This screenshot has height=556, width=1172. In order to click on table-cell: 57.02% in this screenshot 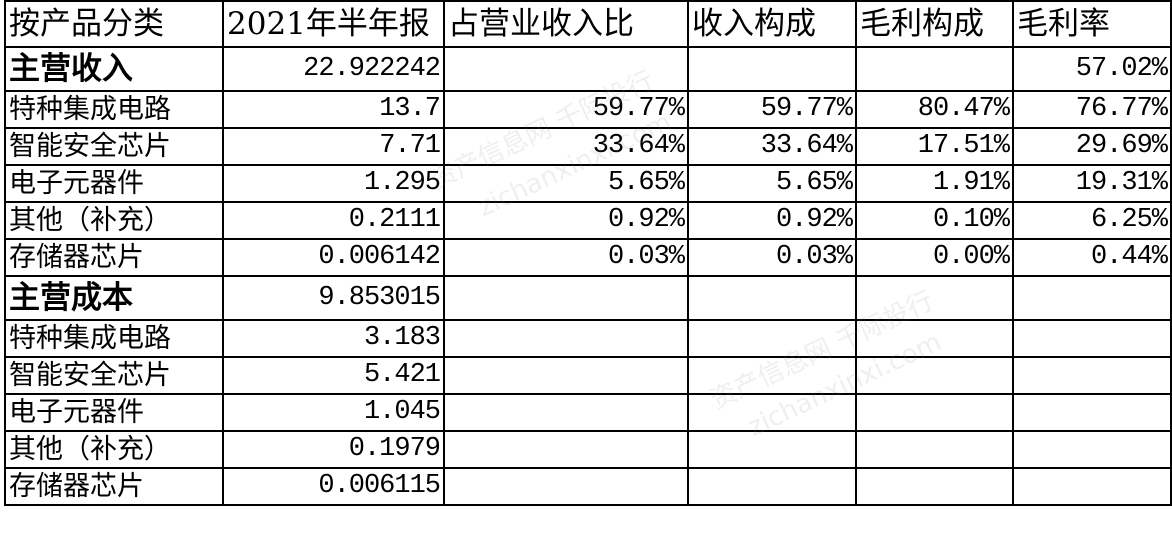, I will do `click(1092, 69)`.